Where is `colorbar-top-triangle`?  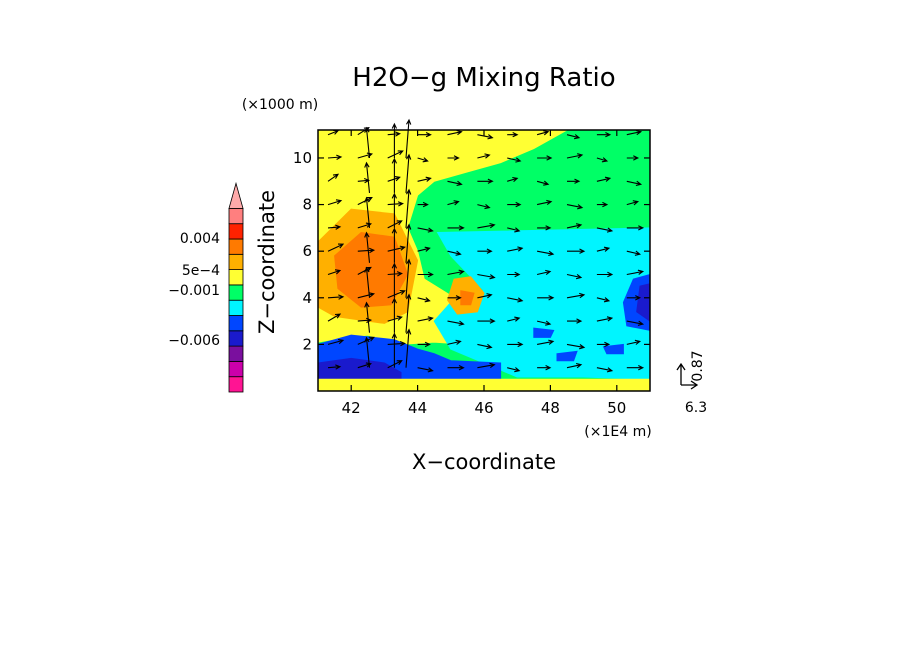 colorbar-top-triangle is located at coordinates (236, 195).